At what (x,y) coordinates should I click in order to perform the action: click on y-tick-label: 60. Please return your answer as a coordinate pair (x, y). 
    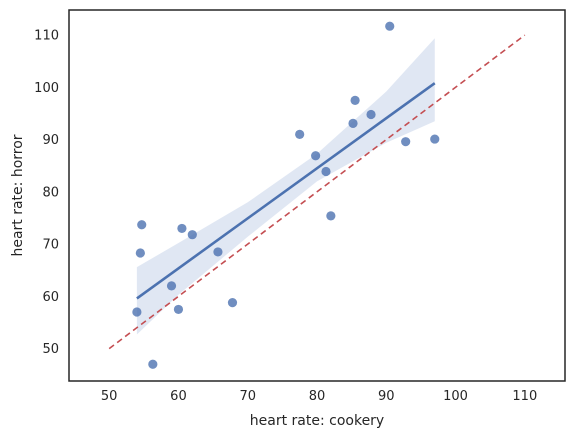
    Looking at the image, I should click on (50, 297).